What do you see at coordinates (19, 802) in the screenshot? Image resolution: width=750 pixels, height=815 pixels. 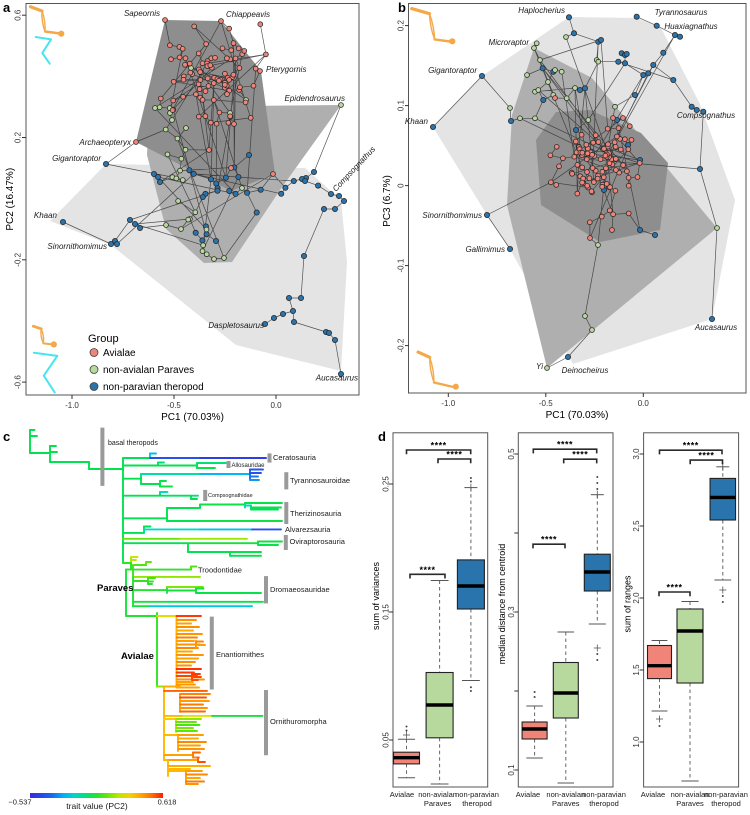 I see `svg-text: −0.537` at bounding box center [19, 802].